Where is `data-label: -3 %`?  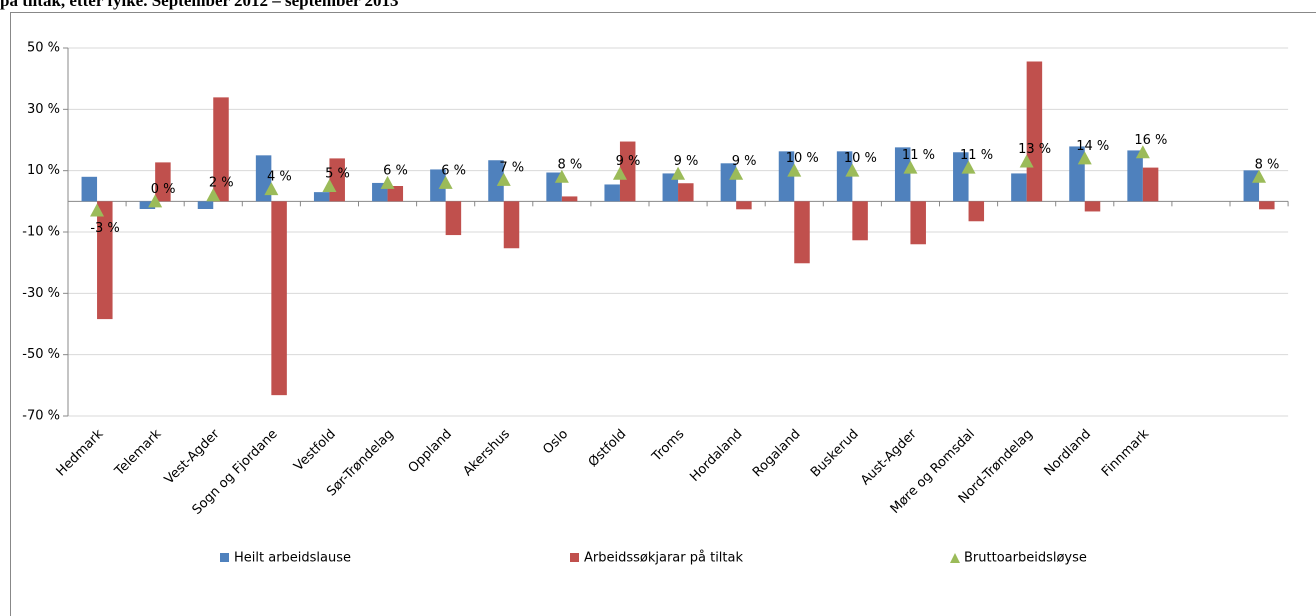 data-label: -3 % is located at coordinates (104, 228).